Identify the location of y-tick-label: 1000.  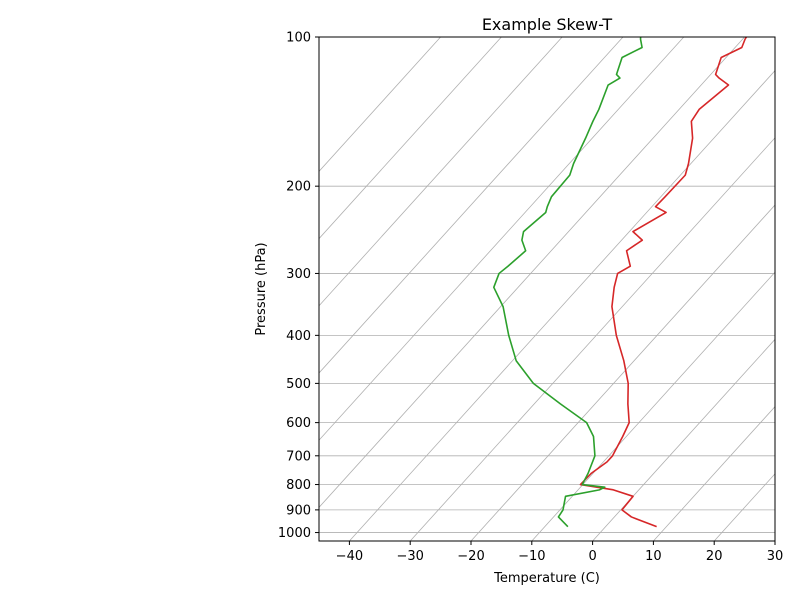
(294, 533).